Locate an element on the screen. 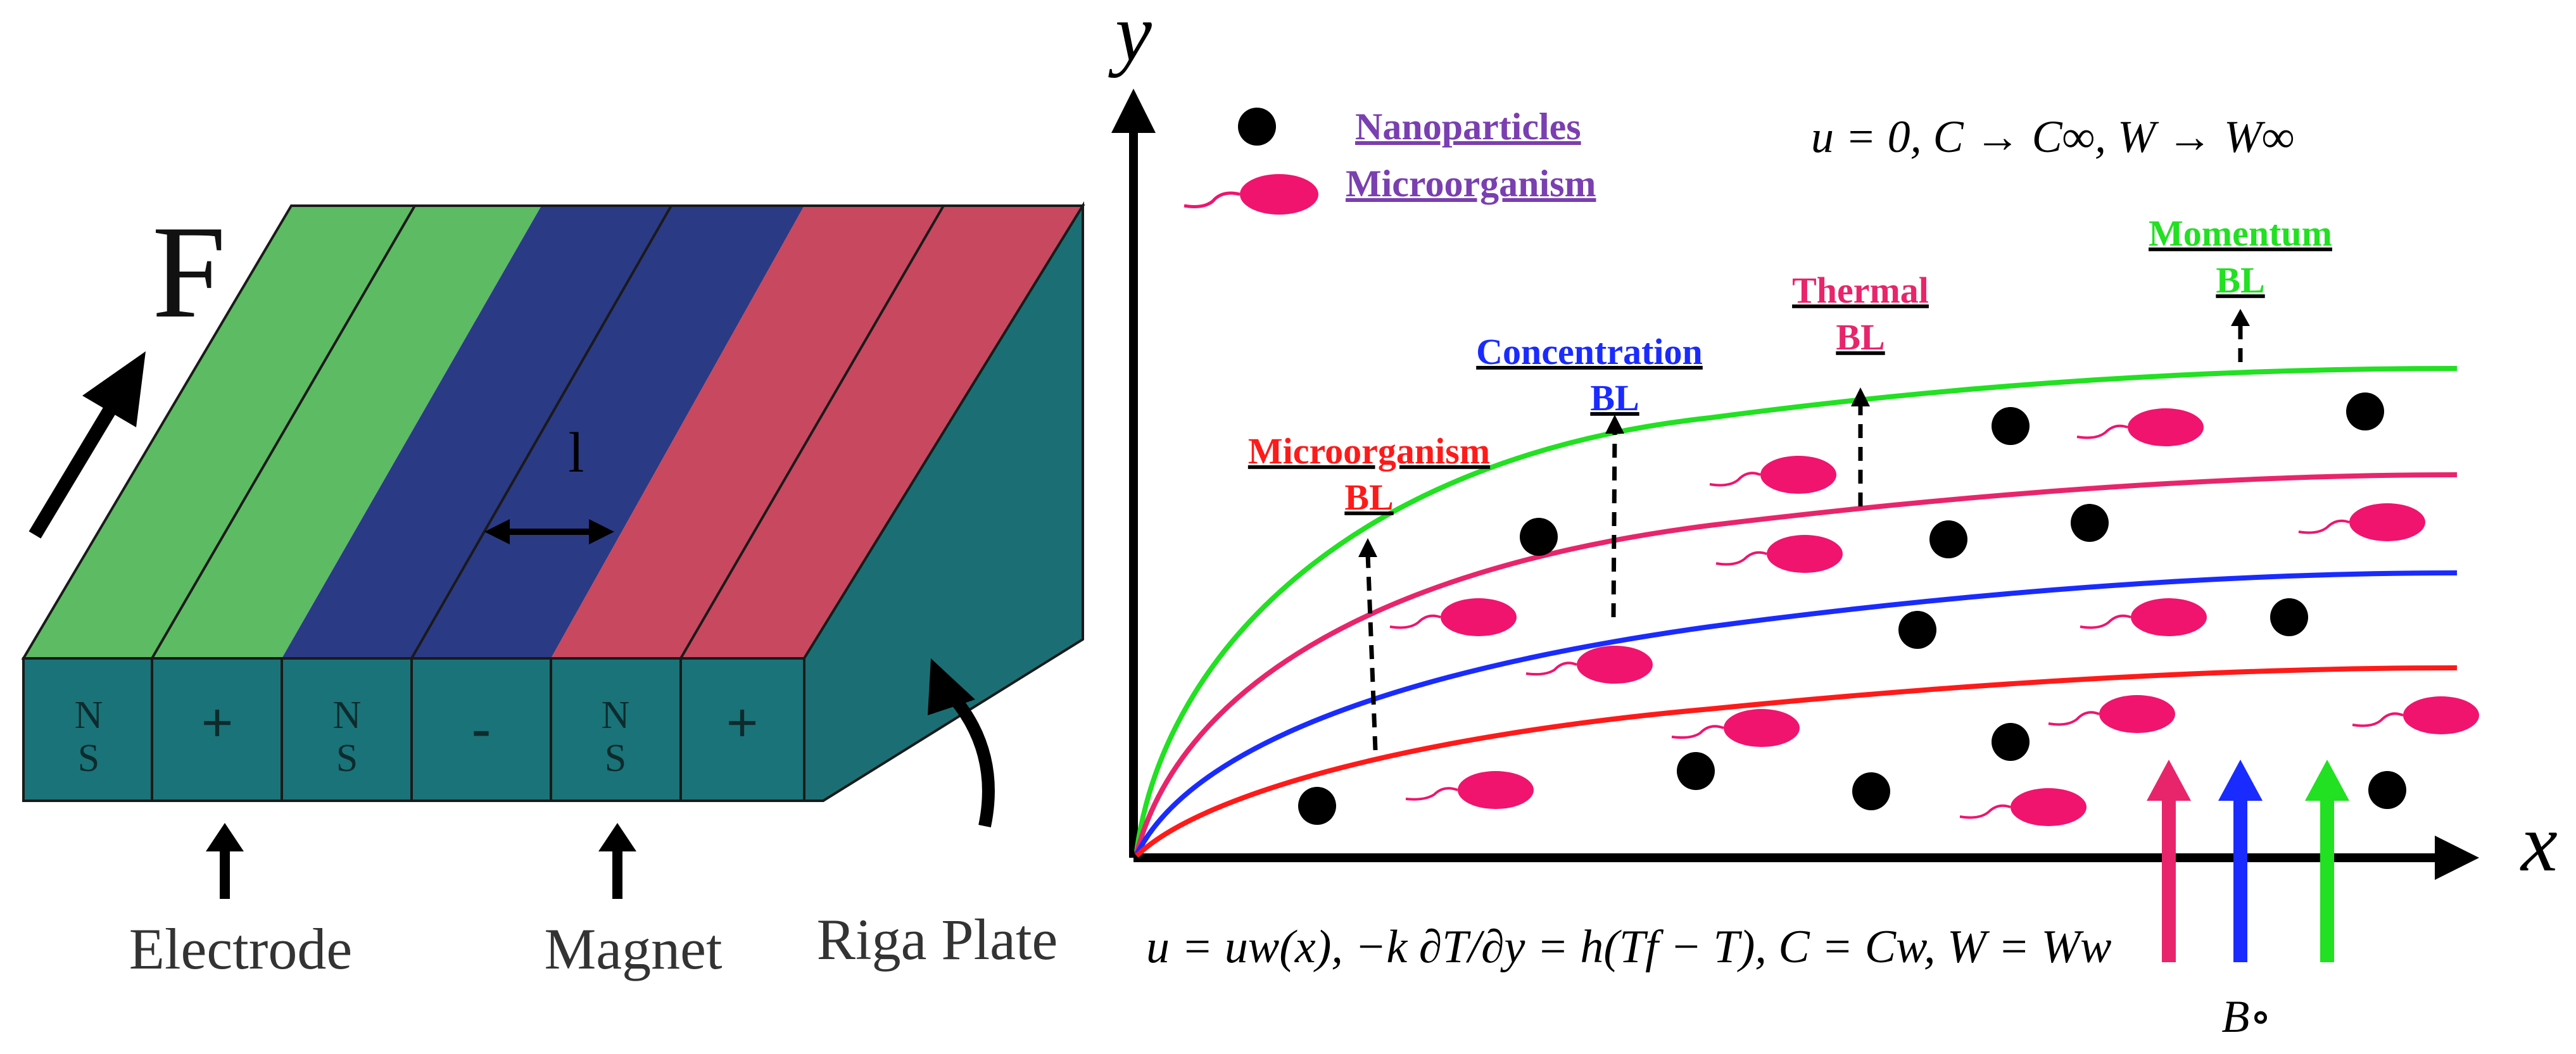 The height and width of the screenshot is (1054, 2576). x-axis-arrowhead is located at coordinates (2457, 858).